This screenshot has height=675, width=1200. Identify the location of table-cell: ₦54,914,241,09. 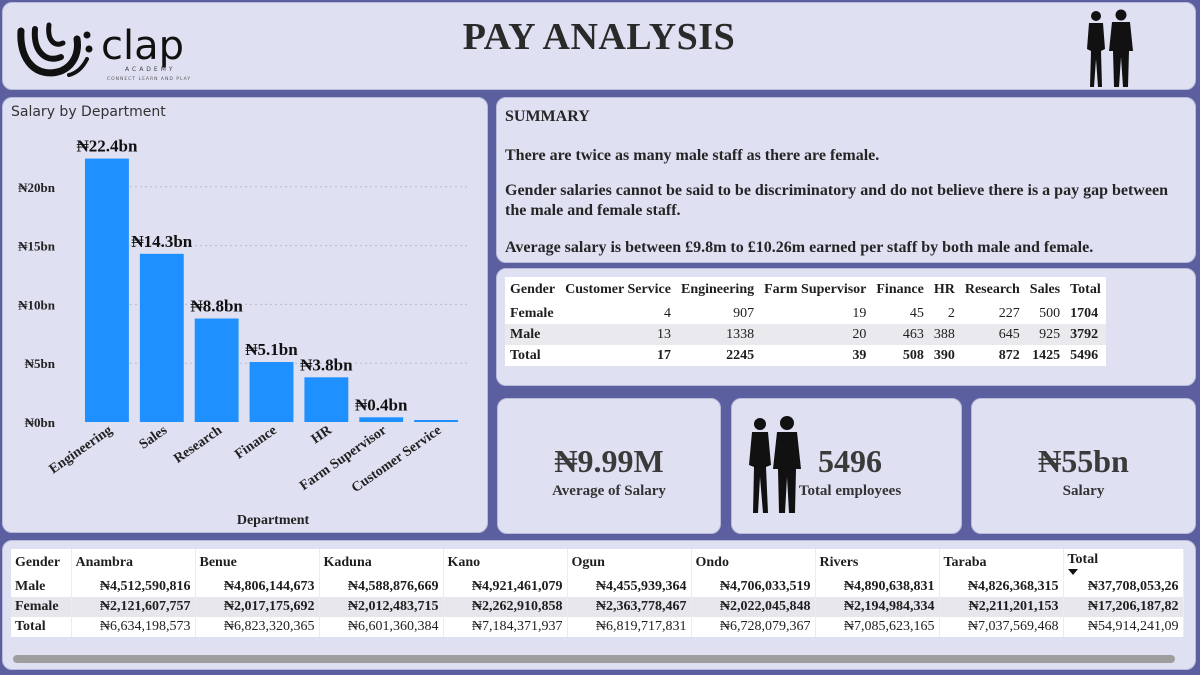
(1123, 627).